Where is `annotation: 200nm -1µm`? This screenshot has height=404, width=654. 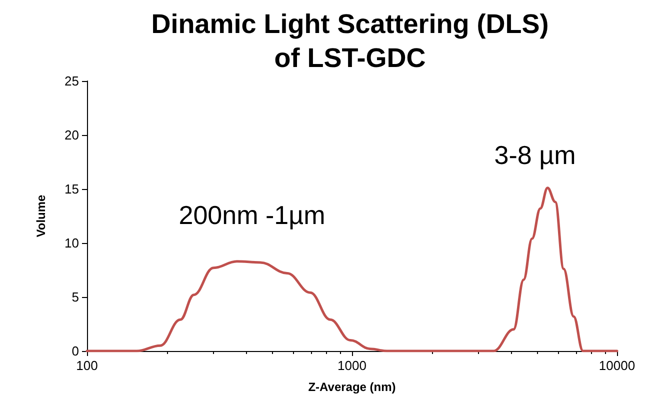
annotation: 200nm -1µm is located at coordinates (252, 215).